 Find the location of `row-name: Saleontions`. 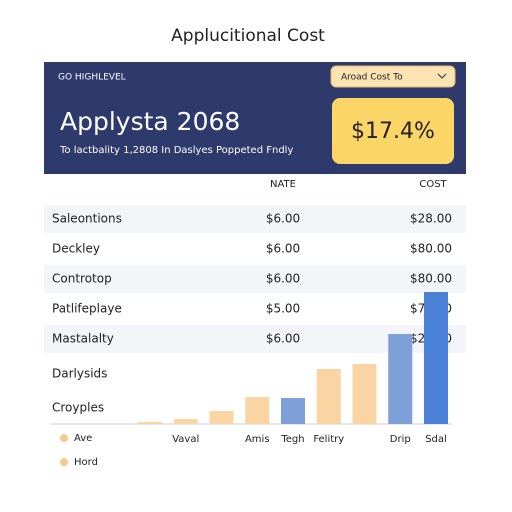

row-name: Saleontions is located at coordinates (87, 219).